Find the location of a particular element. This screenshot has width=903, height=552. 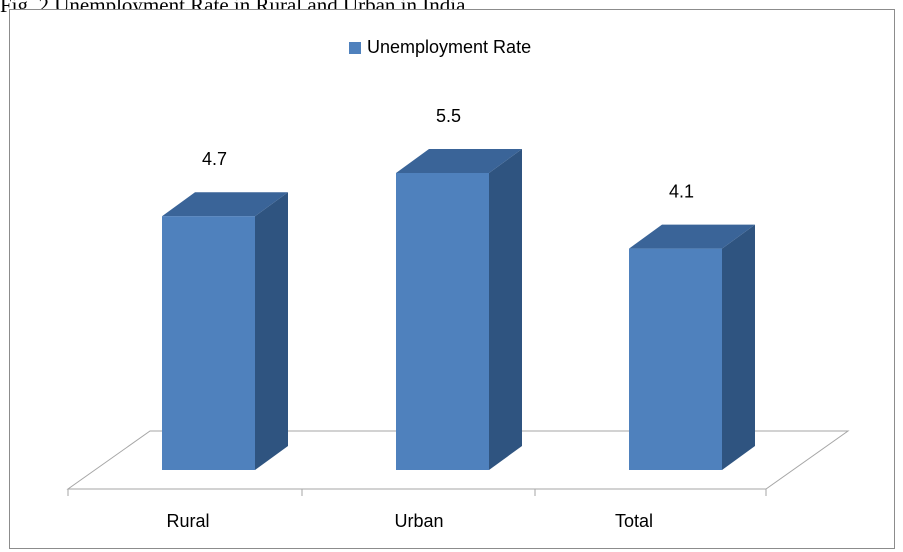

category-label: Urban is located at coordinates (418, 521).